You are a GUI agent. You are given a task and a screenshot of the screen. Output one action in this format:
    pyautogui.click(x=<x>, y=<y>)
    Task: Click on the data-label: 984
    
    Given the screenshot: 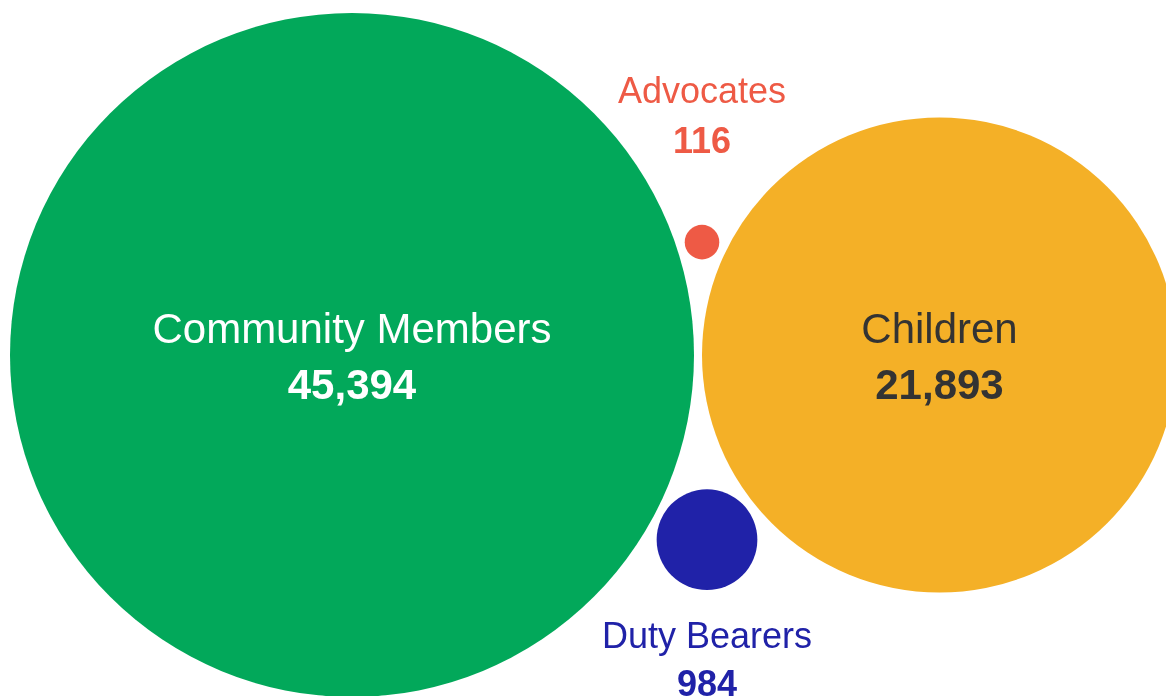 What is the action you would take?
    pyautogui.click(x=707, y=679)
    